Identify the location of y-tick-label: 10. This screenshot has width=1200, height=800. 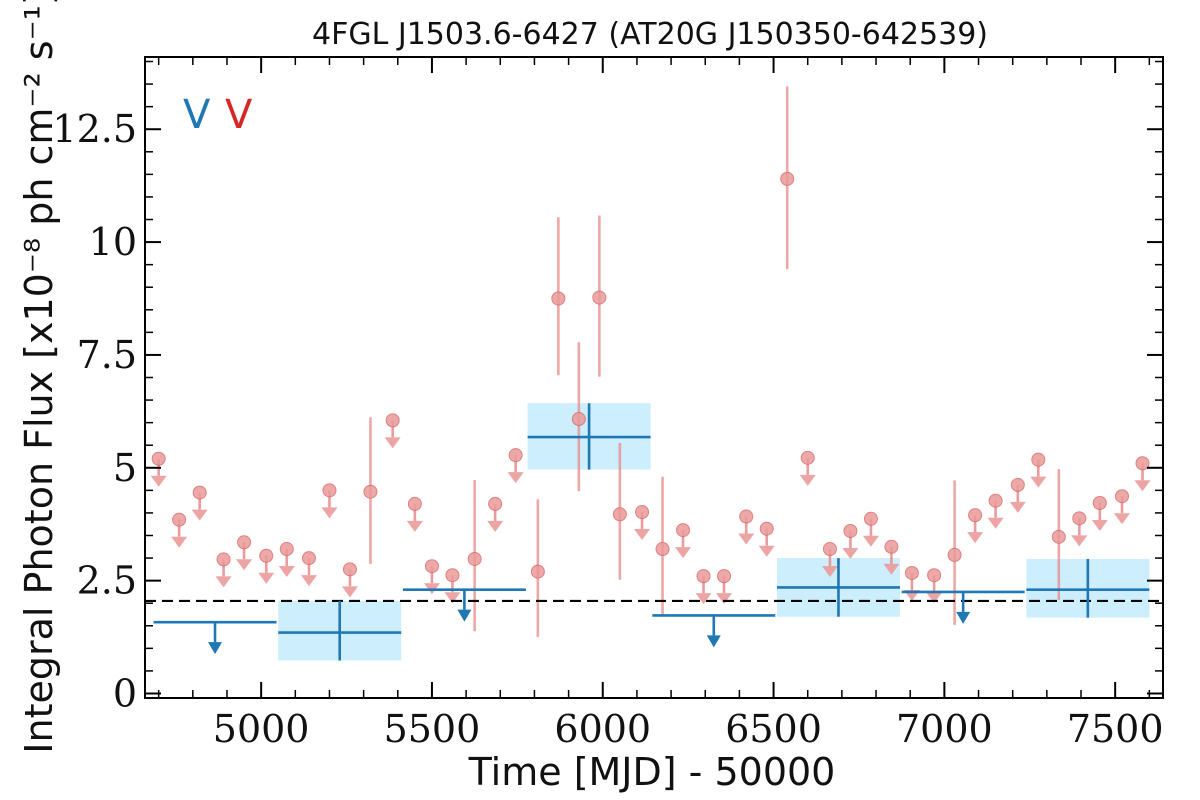
(113, 242).